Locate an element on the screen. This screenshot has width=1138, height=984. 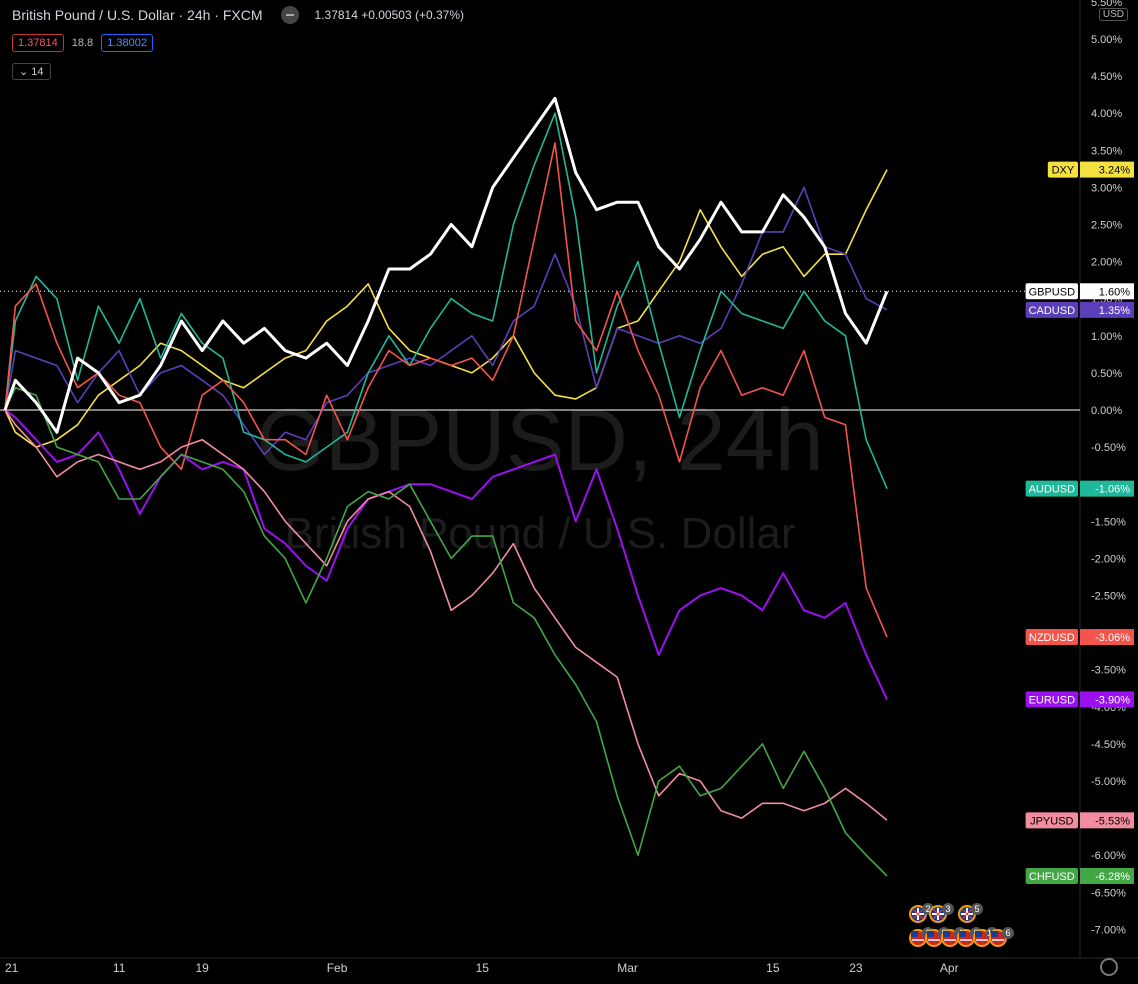
sell-price-button: 1.37814 is located at coordinates (38, 43).